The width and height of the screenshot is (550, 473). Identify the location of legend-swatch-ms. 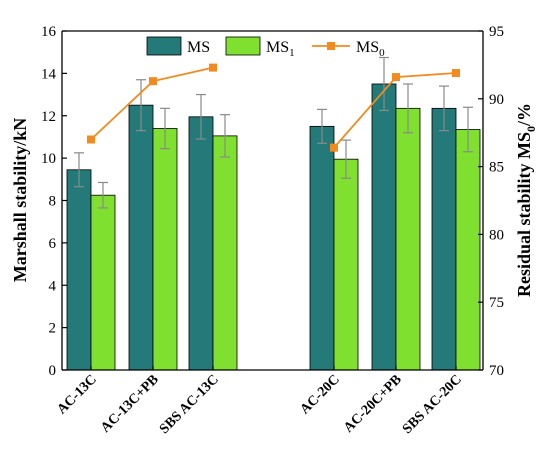
(164, 46).